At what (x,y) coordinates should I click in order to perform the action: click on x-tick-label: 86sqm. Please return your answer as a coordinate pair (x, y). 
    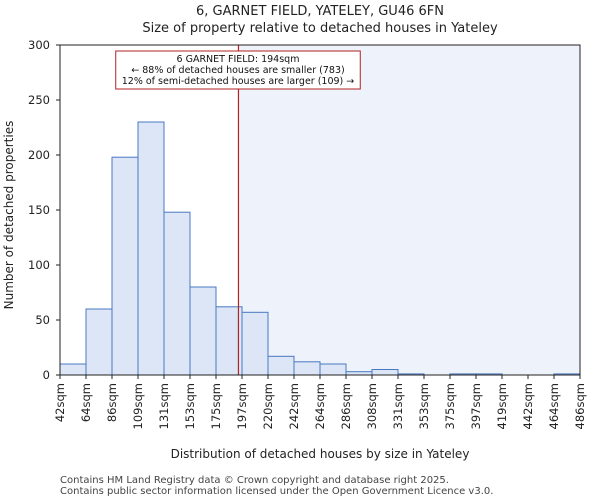
    Looking at the image, I should click on (112, 402).